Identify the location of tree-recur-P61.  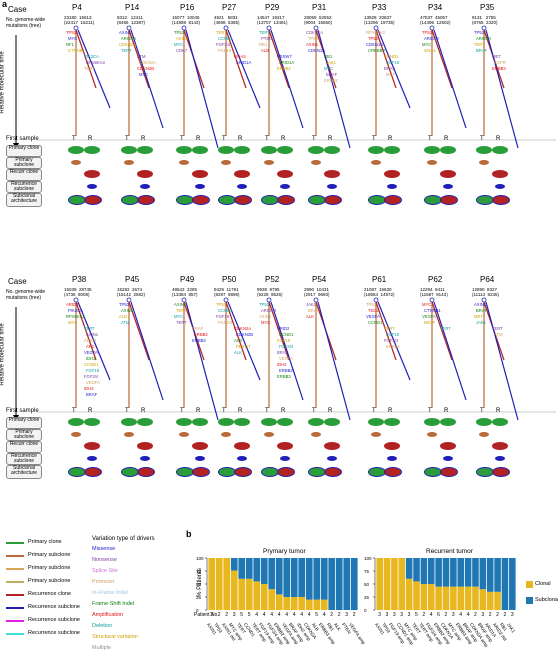
(386, 331).